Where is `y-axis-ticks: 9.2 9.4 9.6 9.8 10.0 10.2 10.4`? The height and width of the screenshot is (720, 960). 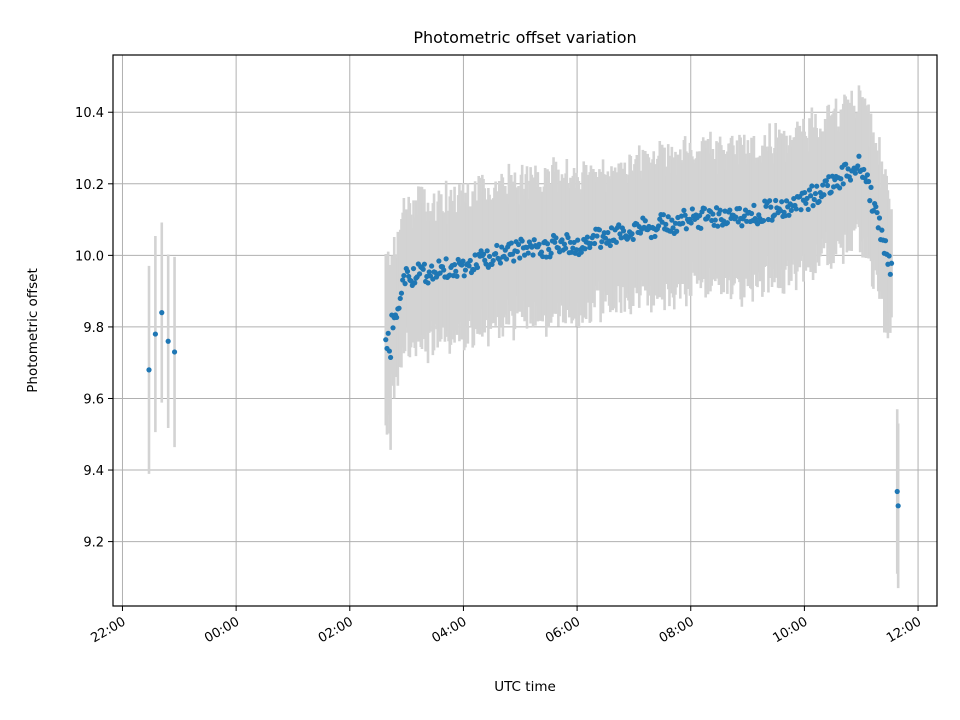 y-axis-ticks: 9.2 9.4 9.6 9.8 10.0 10.2 10.4 is located at coordinates (94, 328).